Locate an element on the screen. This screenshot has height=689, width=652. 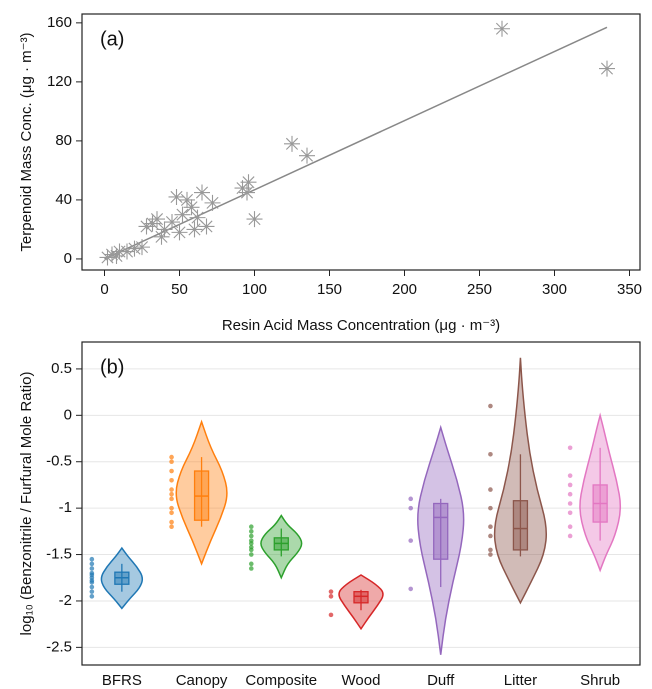
x-tick-label: 50 is located at coordinates (179, 289).